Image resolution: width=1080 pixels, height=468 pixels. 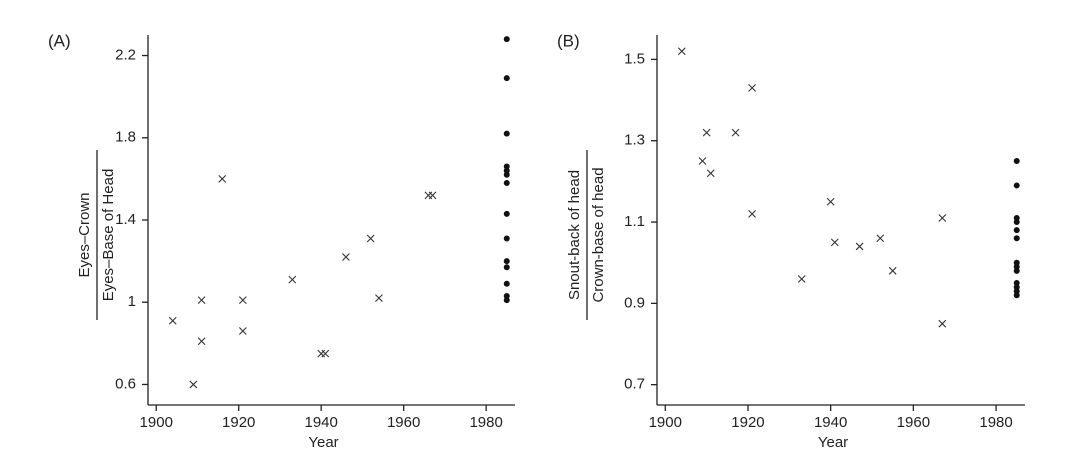 I want to click on y-tick-label: 0.9, so click(x=634, y=302).